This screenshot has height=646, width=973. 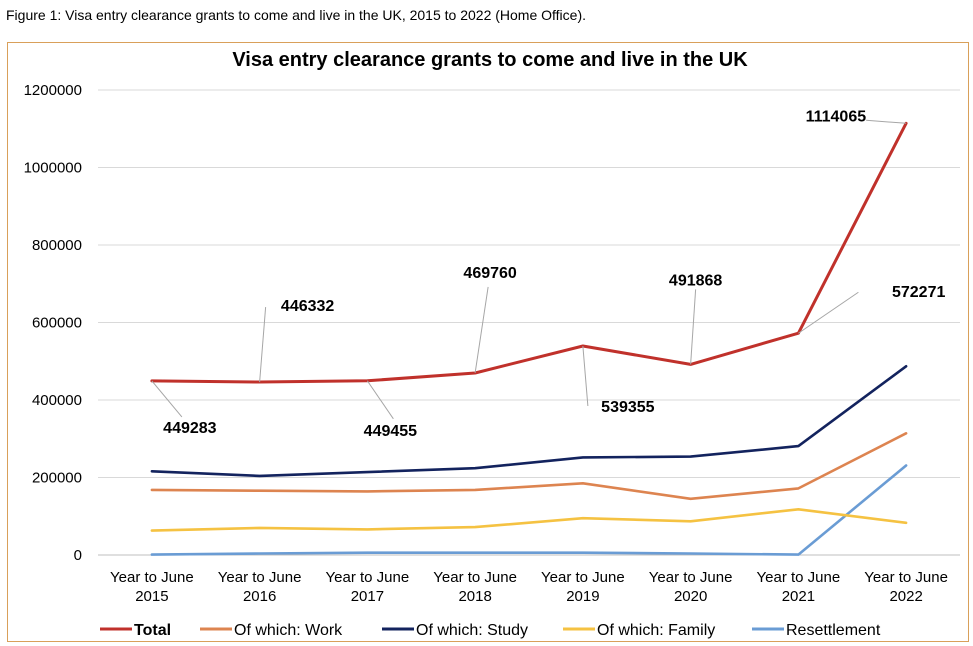 I want to click on legend-label: Of which: Study, so click(x=472, y=630).